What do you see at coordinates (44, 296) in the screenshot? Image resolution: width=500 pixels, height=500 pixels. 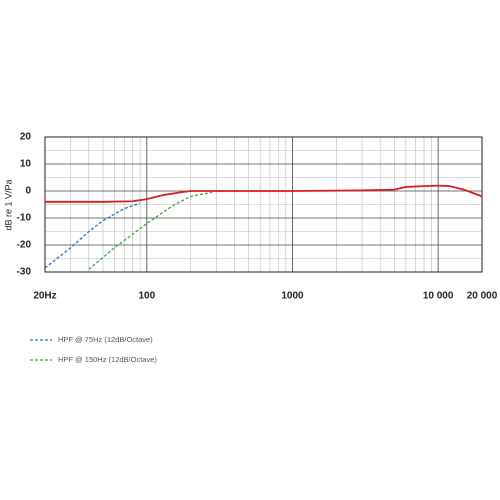 I see `x-tick-label: 20Hz` at bounding box center [44, 296].